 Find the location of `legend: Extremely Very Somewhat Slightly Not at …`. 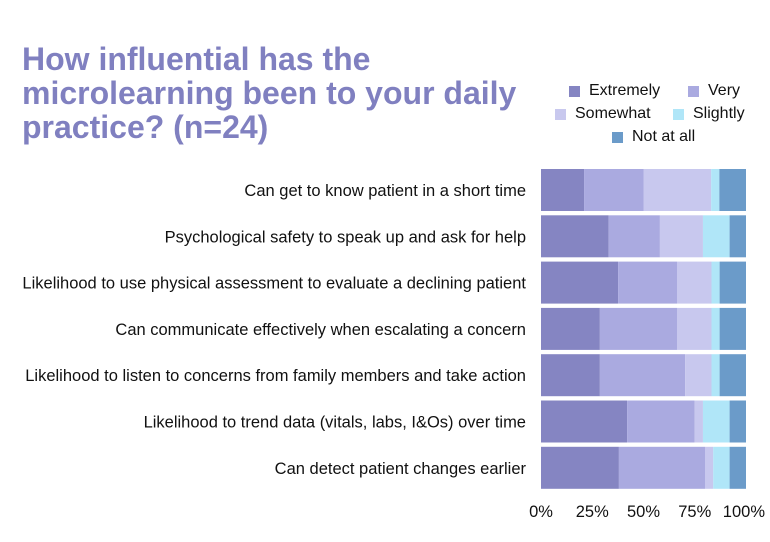

legend: Extremely Very Somewhat Slightly Not at … is located at coordinates (662, 117).